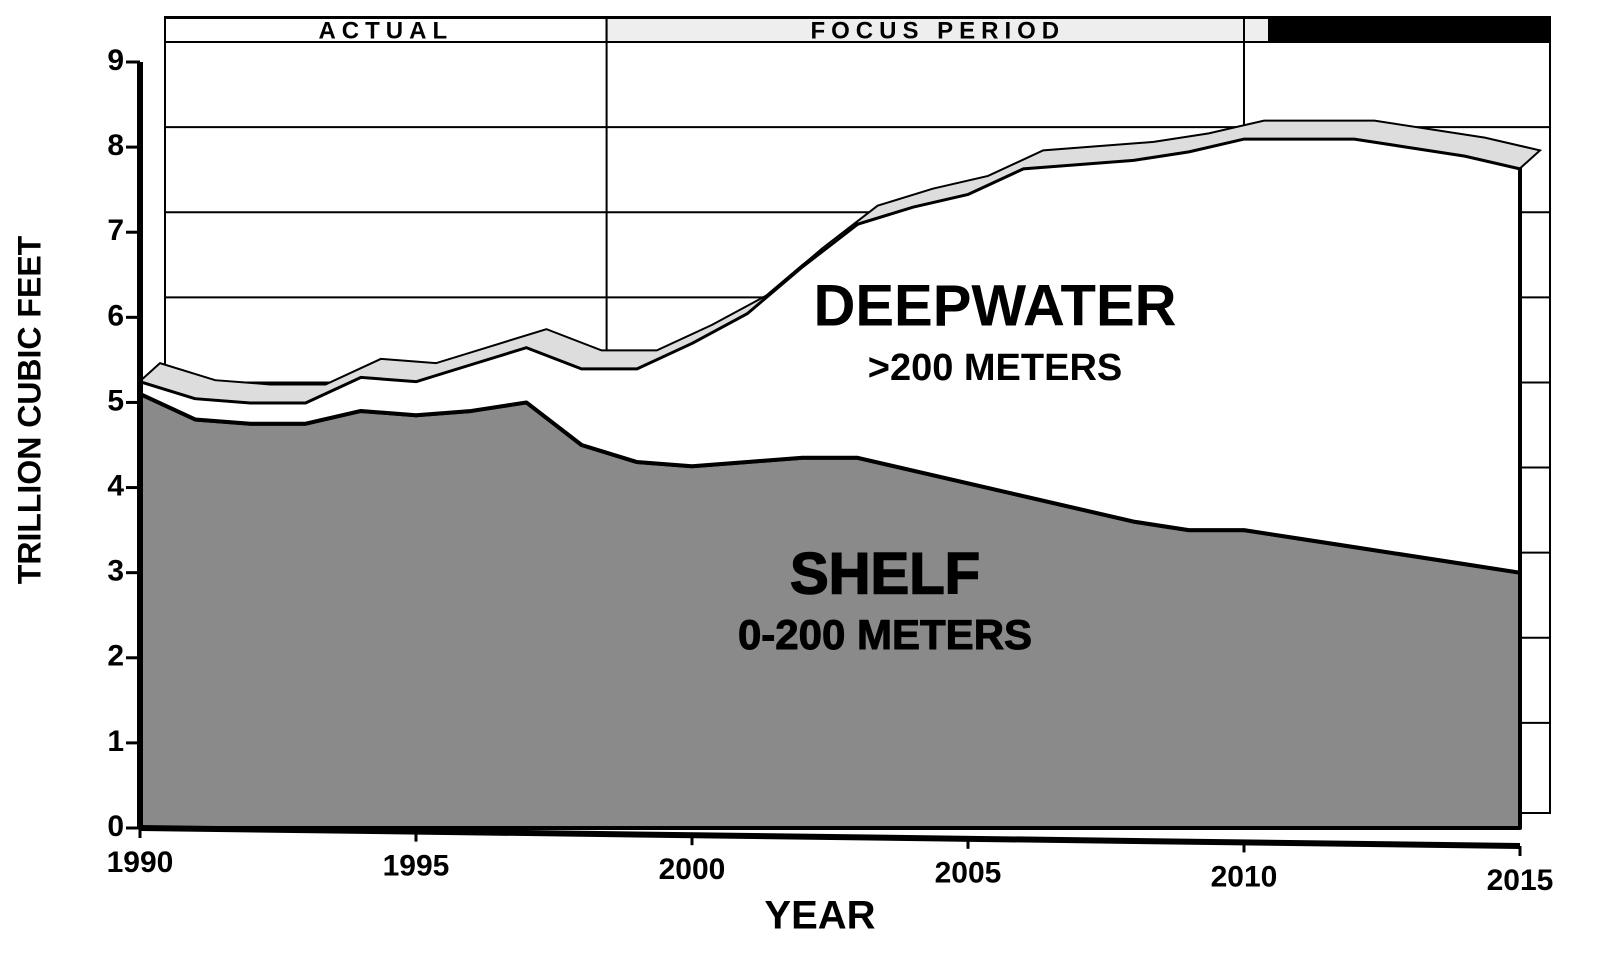  What do you see at coordinates (1409, 30) in the screenshot?
I see `forecast-band` at bounding box center [1409, 30].